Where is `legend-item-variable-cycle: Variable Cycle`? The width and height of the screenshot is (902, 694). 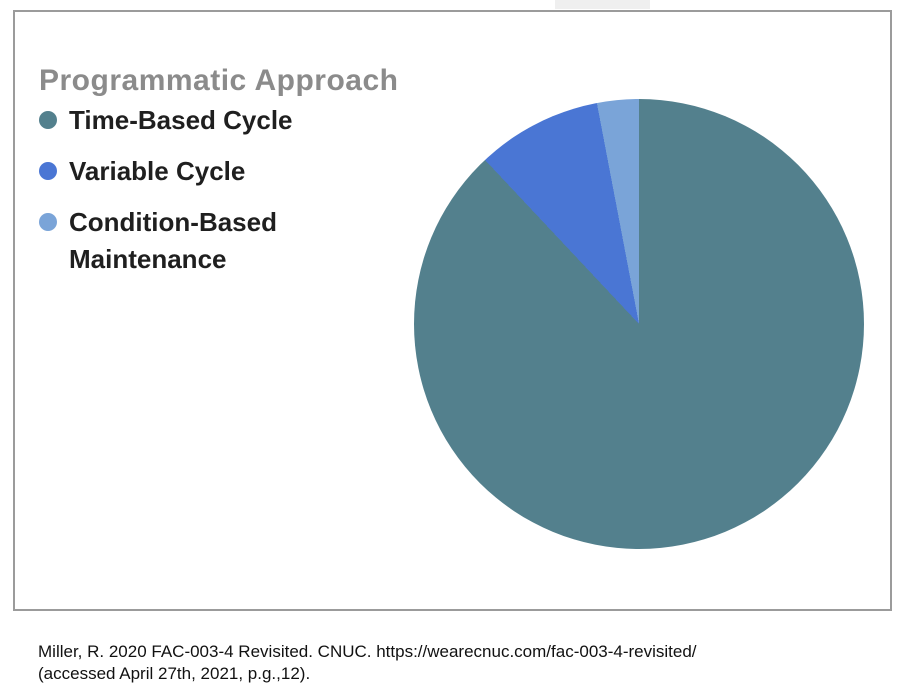
legend-item-variable-cycle: Variable Cycle is located at coordinates (166, 171).